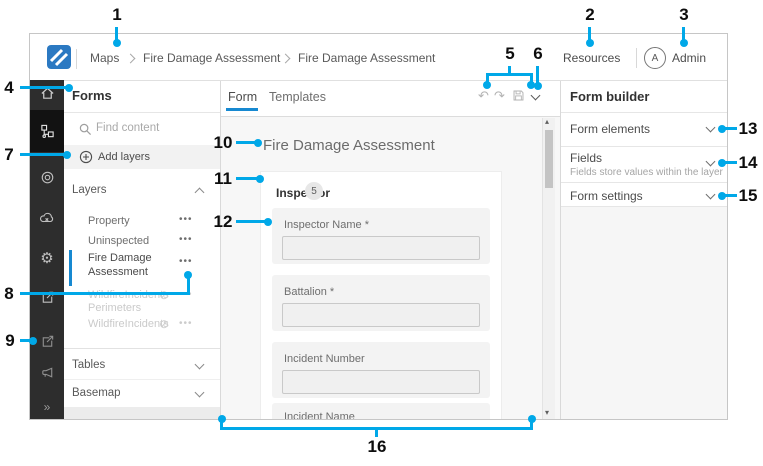  I want to click on callout-4: 4, so click(9, 87).